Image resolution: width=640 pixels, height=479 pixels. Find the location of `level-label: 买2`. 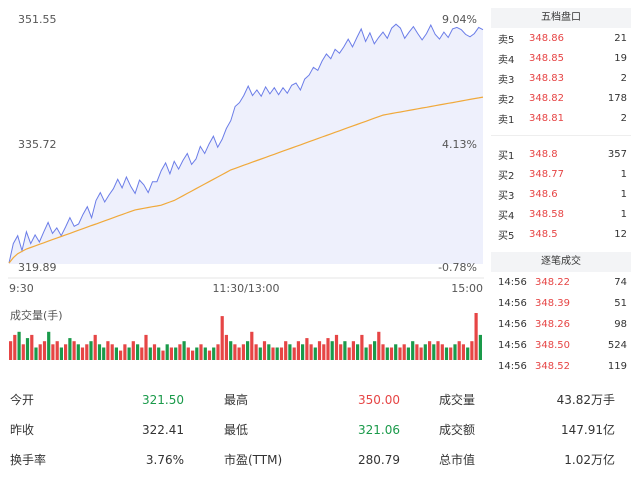

level-label: 买2 is located at coordinates (506, 176).